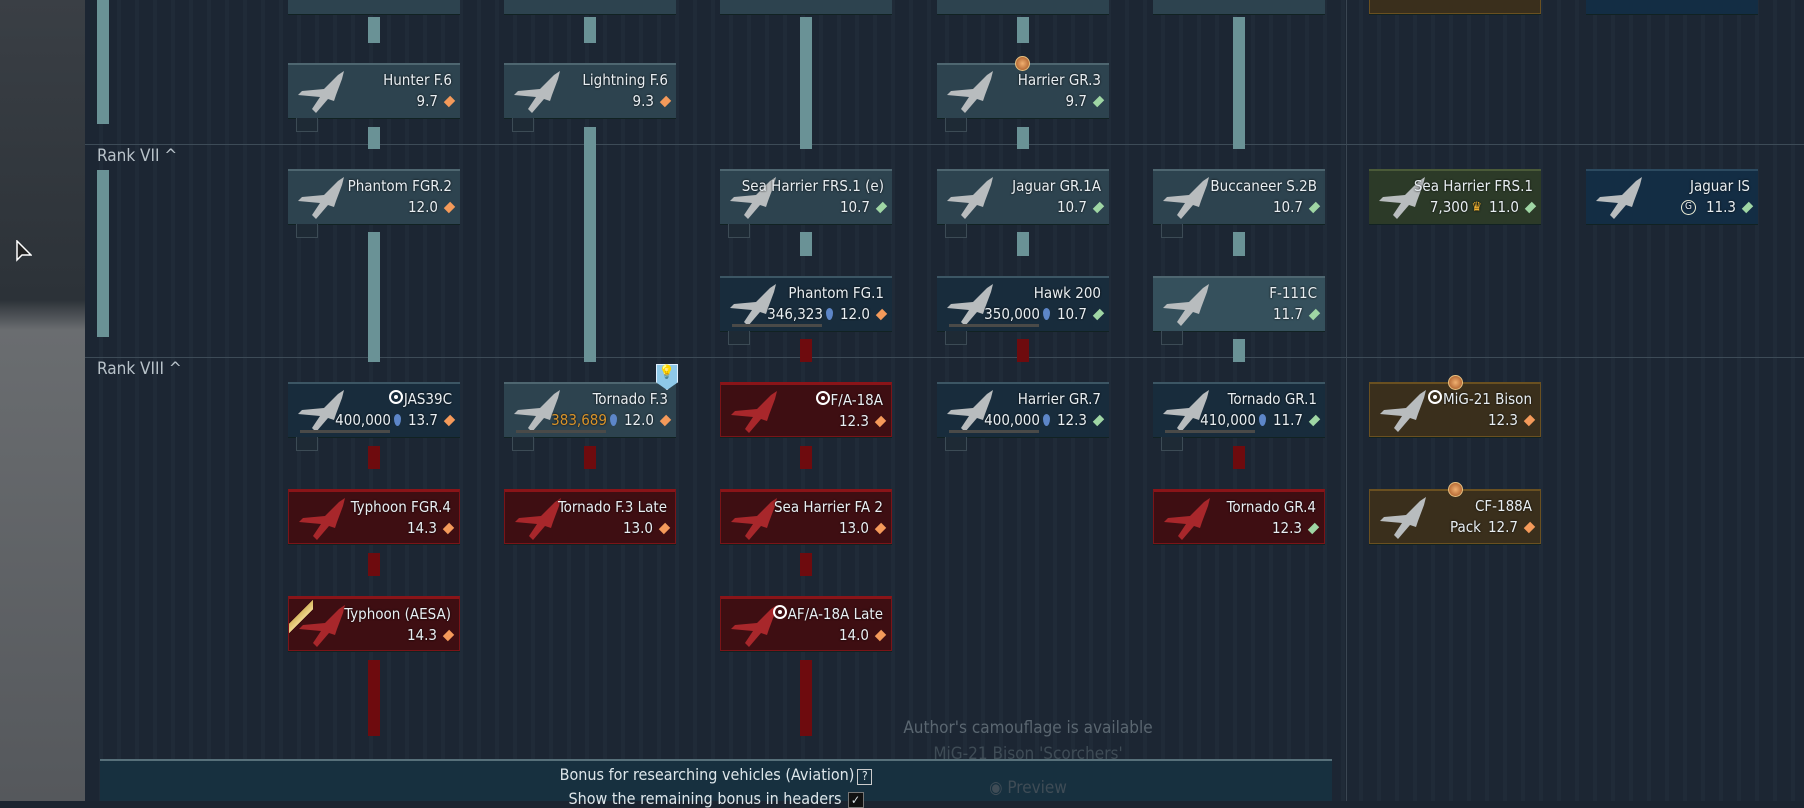 The image size is (1804, 808). Describe the element at coordinates (806, 409) in the screenshot. I see `vehicle-card: F/A-18A 12.3` at that location.